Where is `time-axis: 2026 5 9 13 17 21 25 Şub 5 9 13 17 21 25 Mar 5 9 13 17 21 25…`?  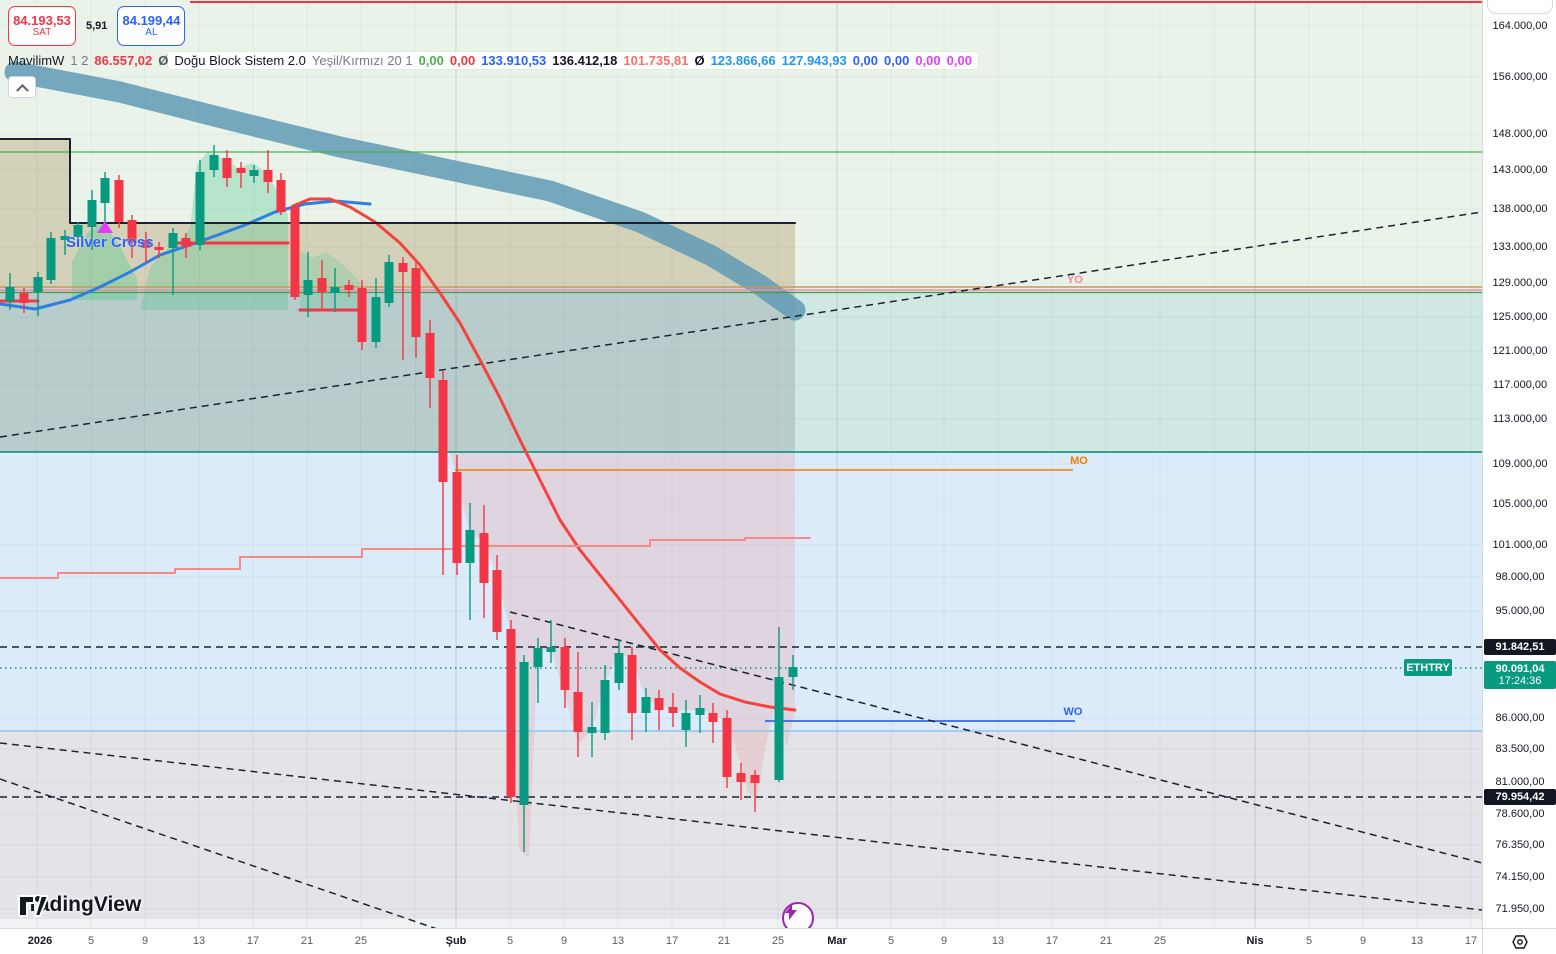
time-axis: 2026 5 9 13 17 21 25 Şub 5 9 13 17 21 25 Mar 5 9 13 17 21 25… is located at coordinates (741, 941).